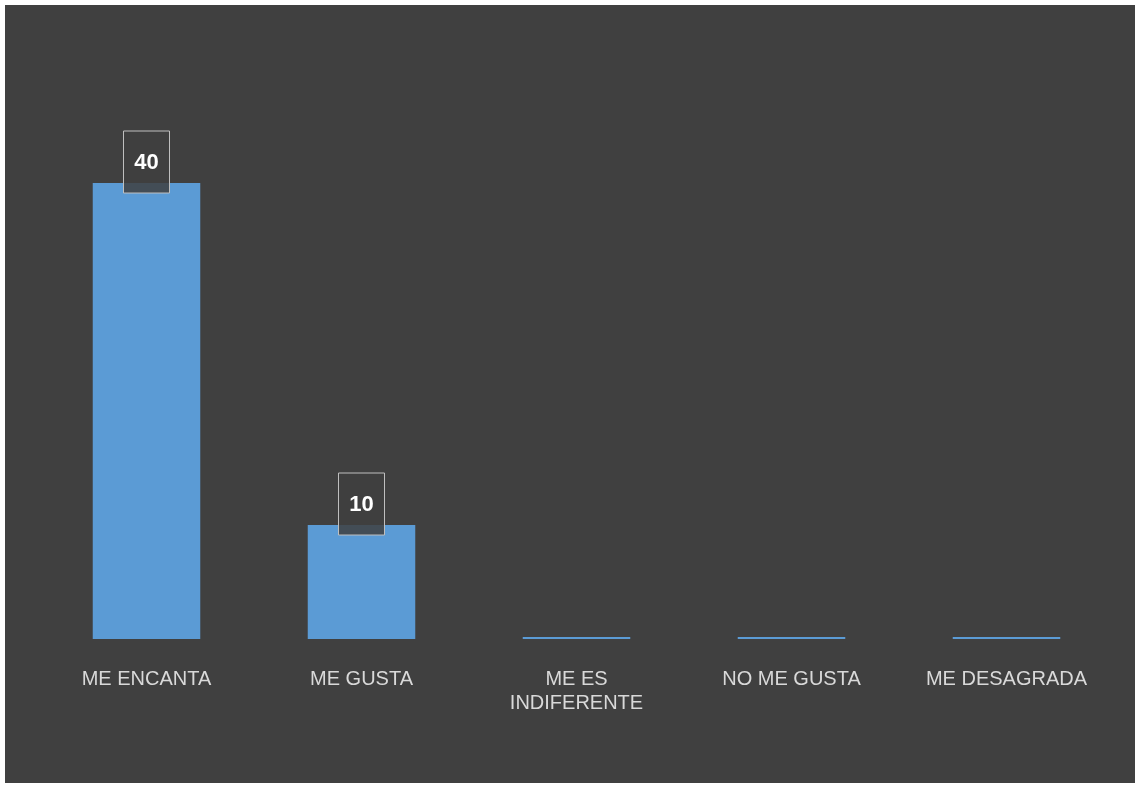 The width and height of the screenshot is (1137, 785). What do you see at coordinates (146, 162) in the screenshot?
I see `data-label: 40` at bounding box center [146, 162].